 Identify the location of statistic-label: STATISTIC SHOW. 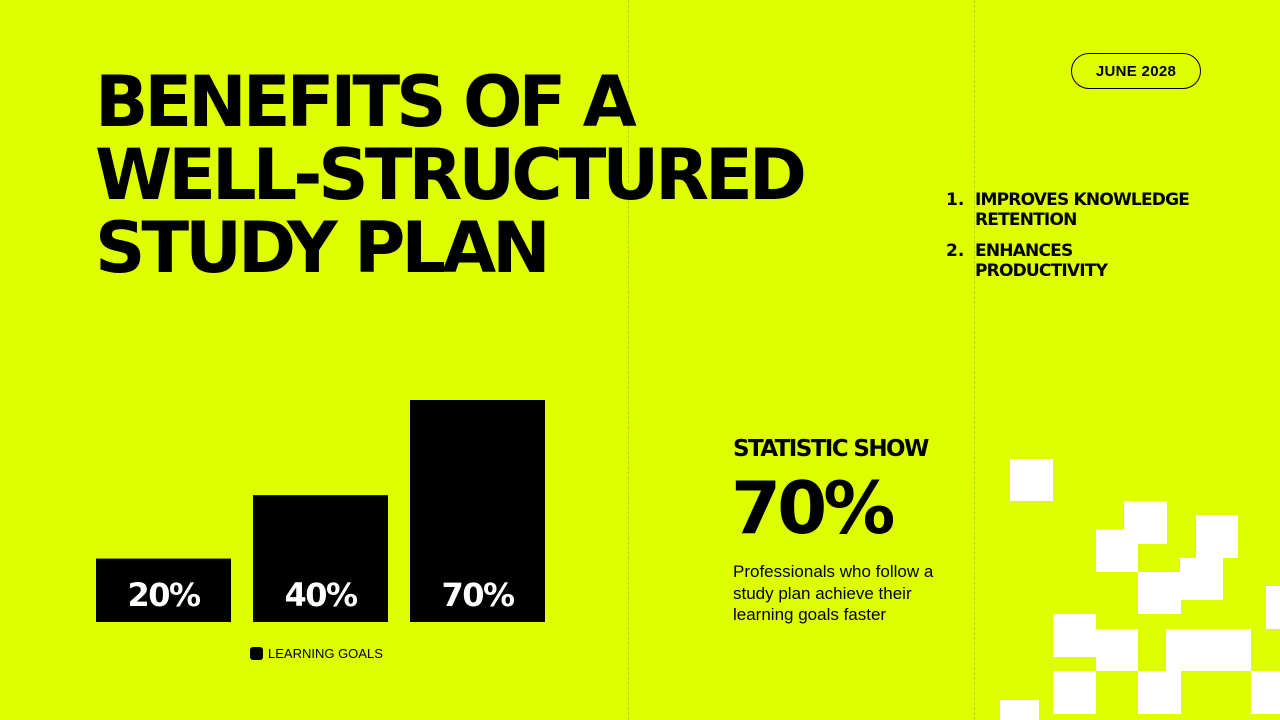
(831, 449).